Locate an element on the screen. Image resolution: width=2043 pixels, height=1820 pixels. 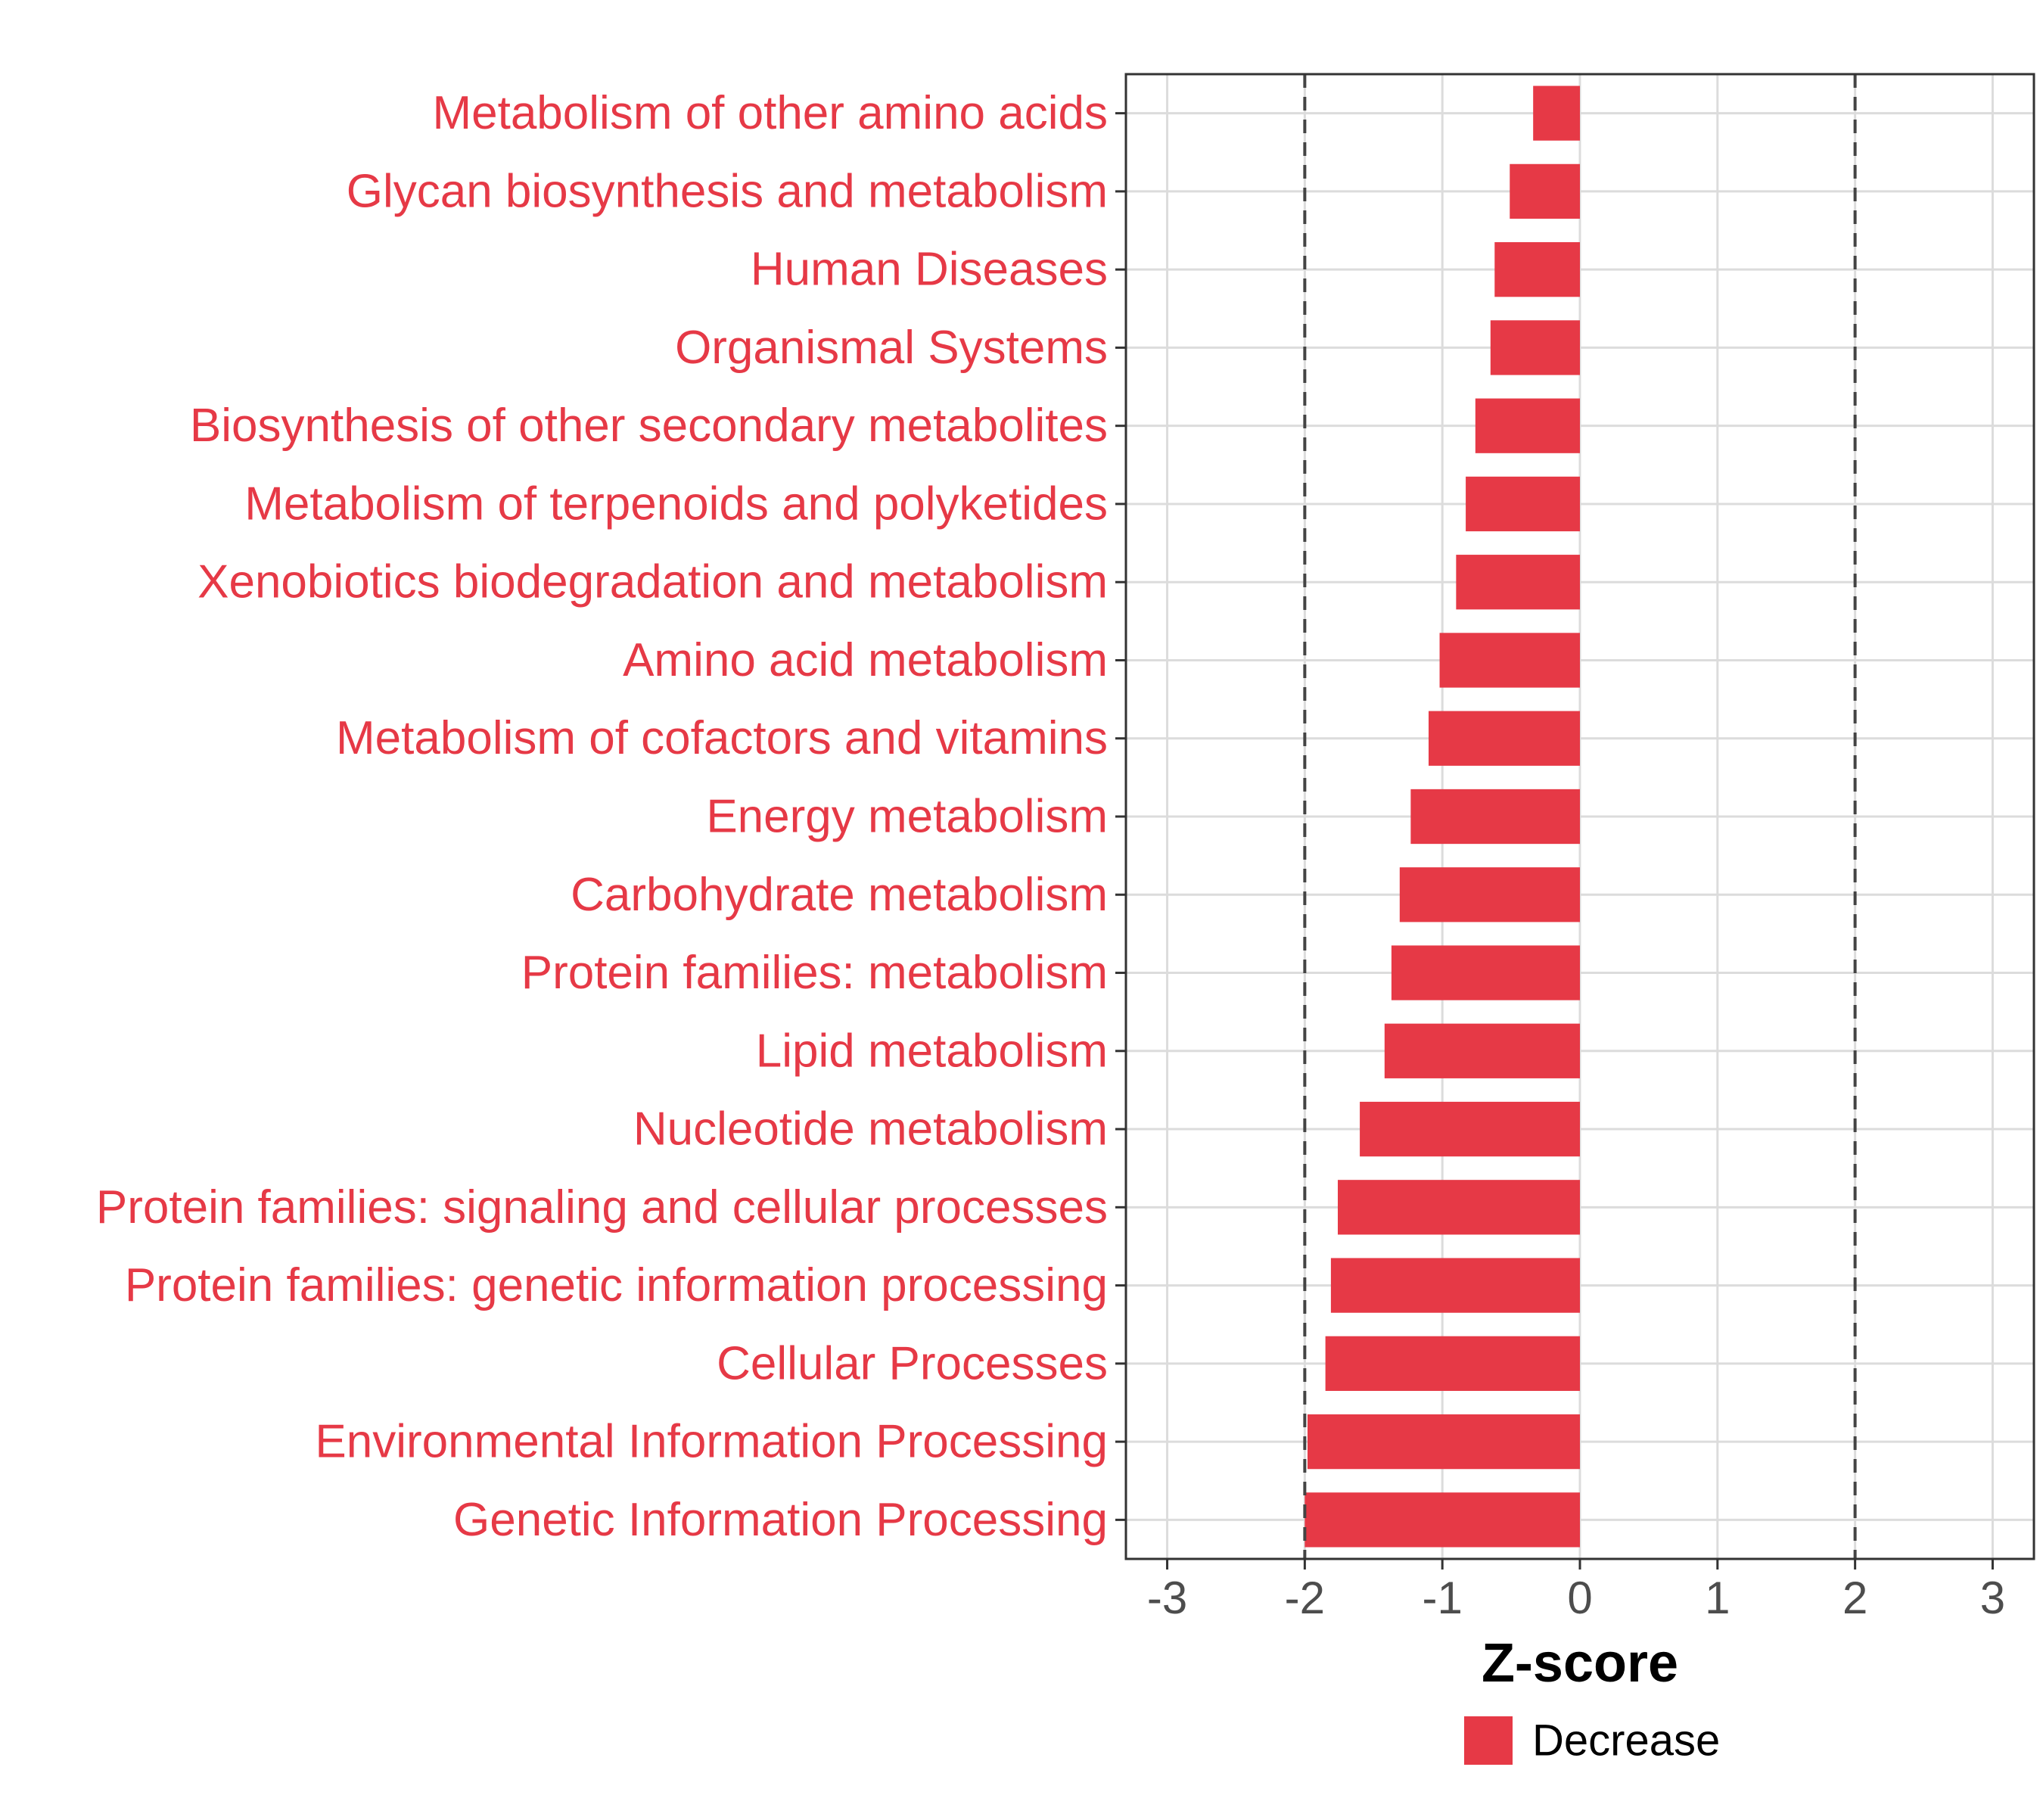
category-label: Organismal Systems is located at coordinates (892, 348).